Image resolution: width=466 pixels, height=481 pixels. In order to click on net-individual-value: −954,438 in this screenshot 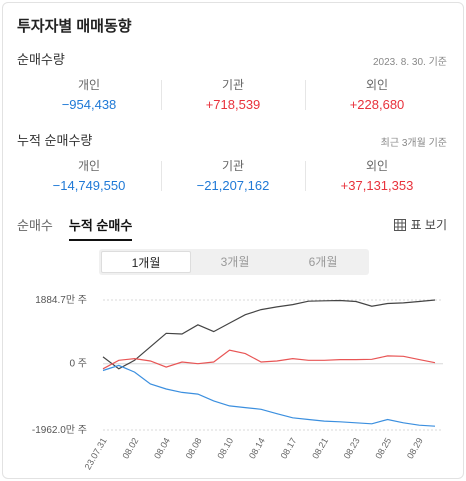, I will do `click(89, 104)`.